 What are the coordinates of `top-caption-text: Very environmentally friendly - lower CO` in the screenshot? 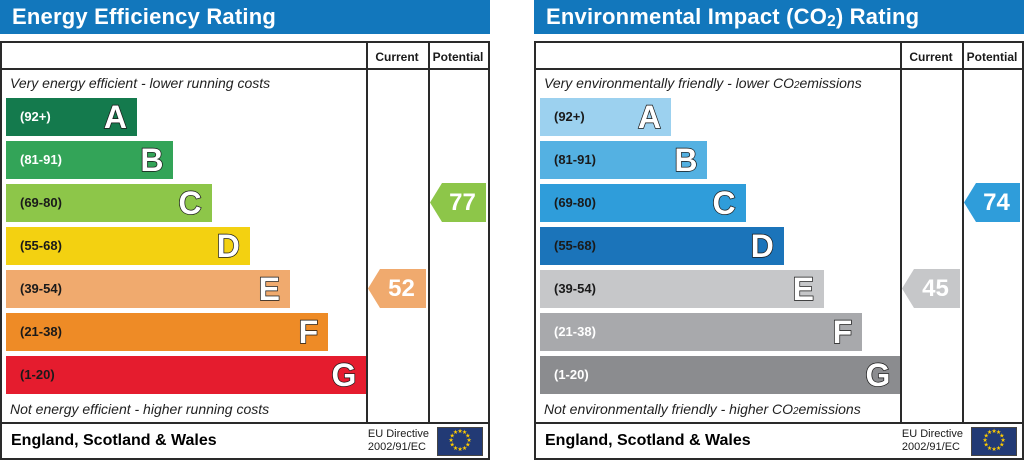 It's located at (669, 82).